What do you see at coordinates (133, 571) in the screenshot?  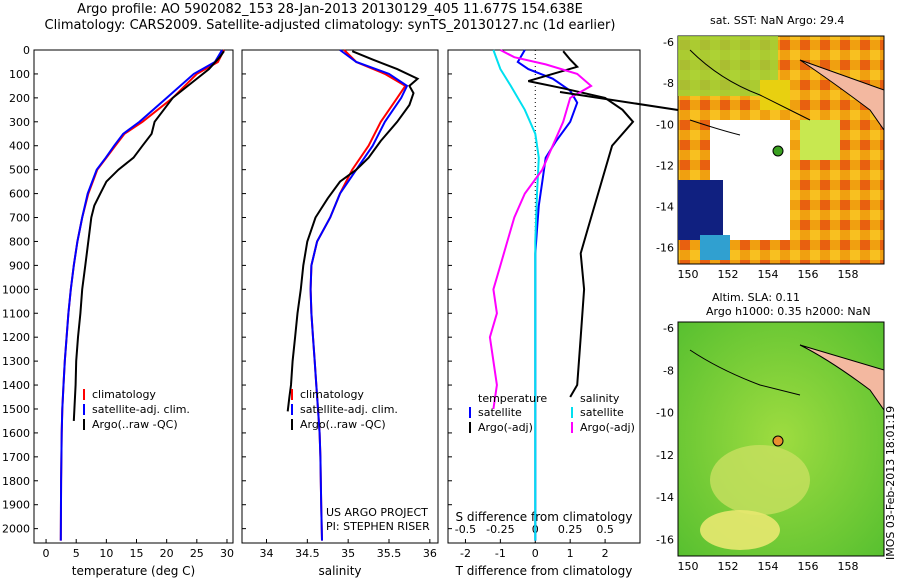 I see `x-axis-label: temperature (deg C)` at bounding box center [133, 571].